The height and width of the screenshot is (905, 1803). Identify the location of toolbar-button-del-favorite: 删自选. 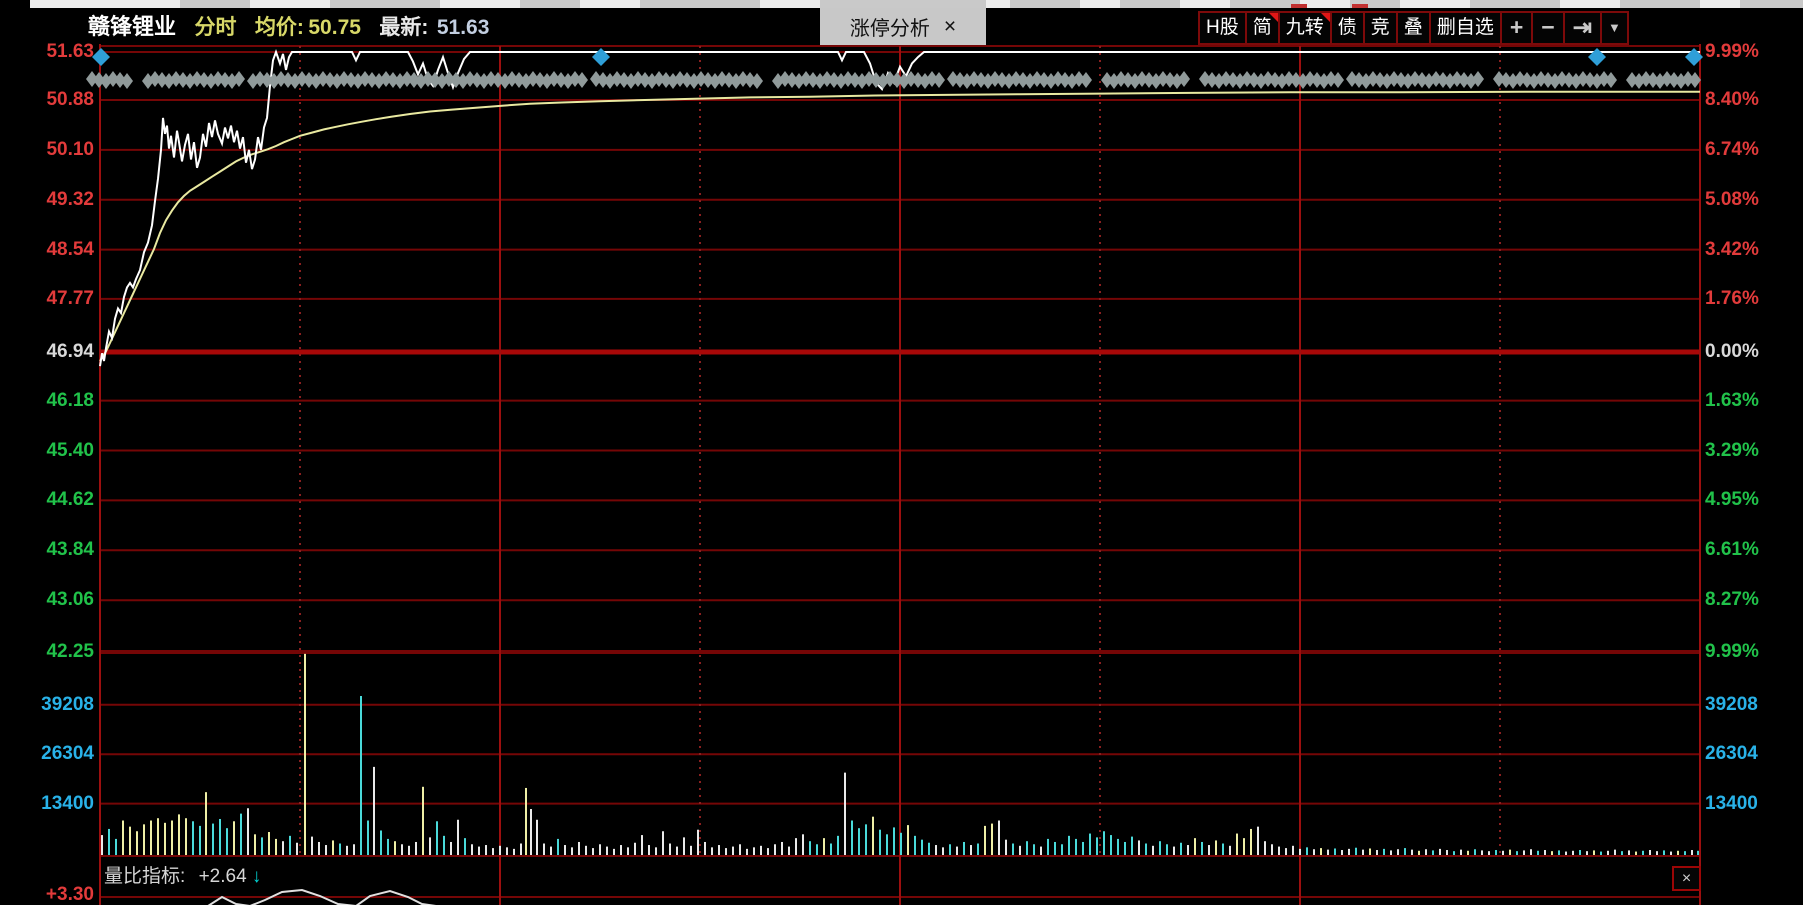
(1465, 28).